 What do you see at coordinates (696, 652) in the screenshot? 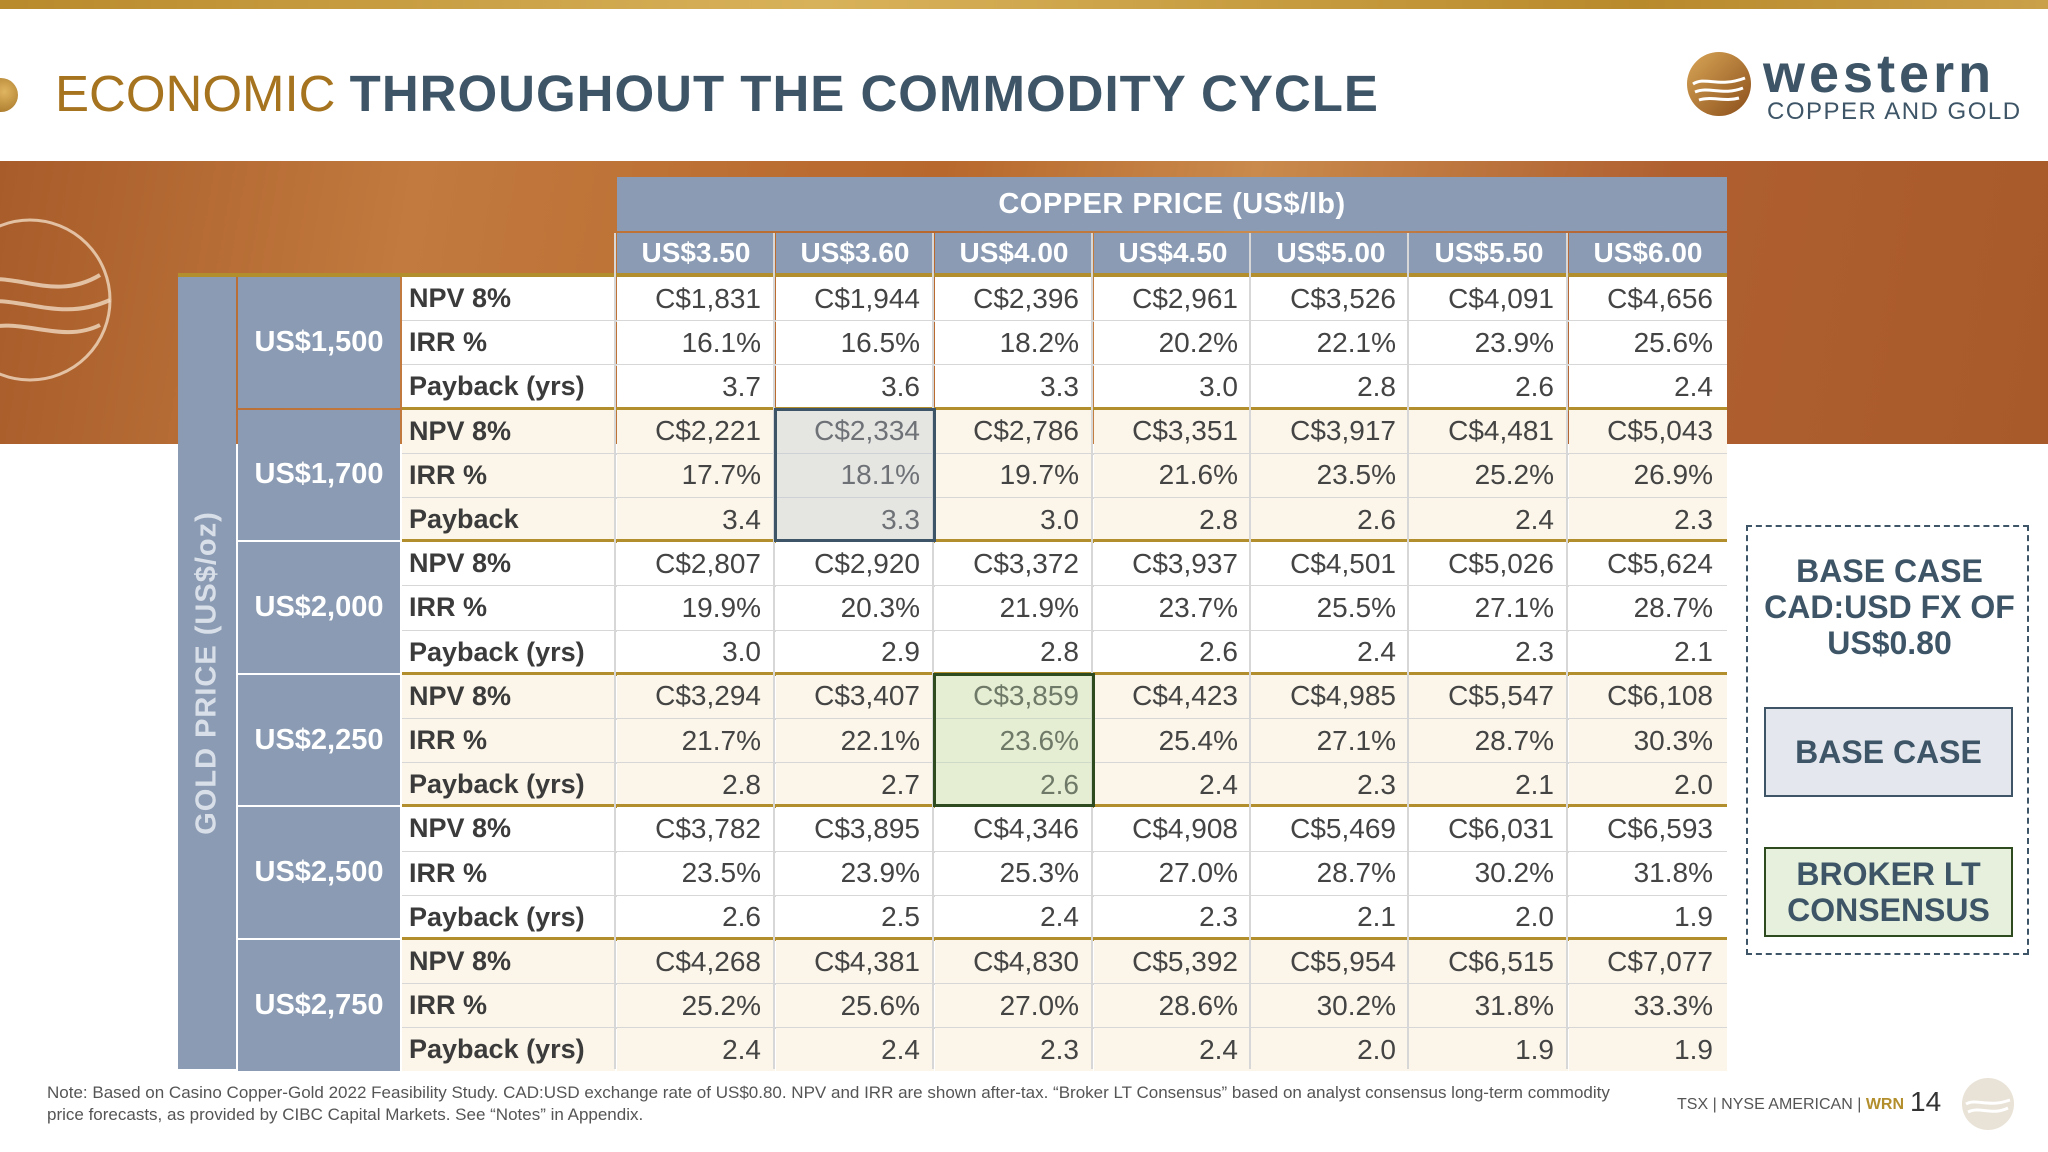
I see `table-cell: 3.0` at bounding box center [696, 652].